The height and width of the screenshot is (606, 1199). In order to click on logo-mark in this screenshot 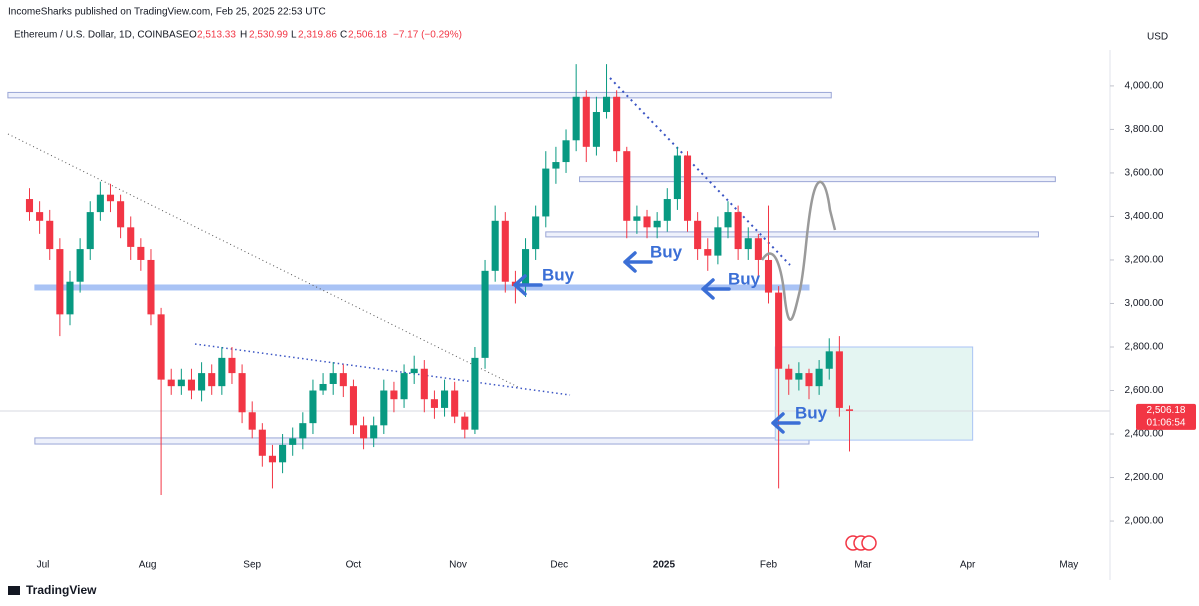, I will do `click(14, 590)`.